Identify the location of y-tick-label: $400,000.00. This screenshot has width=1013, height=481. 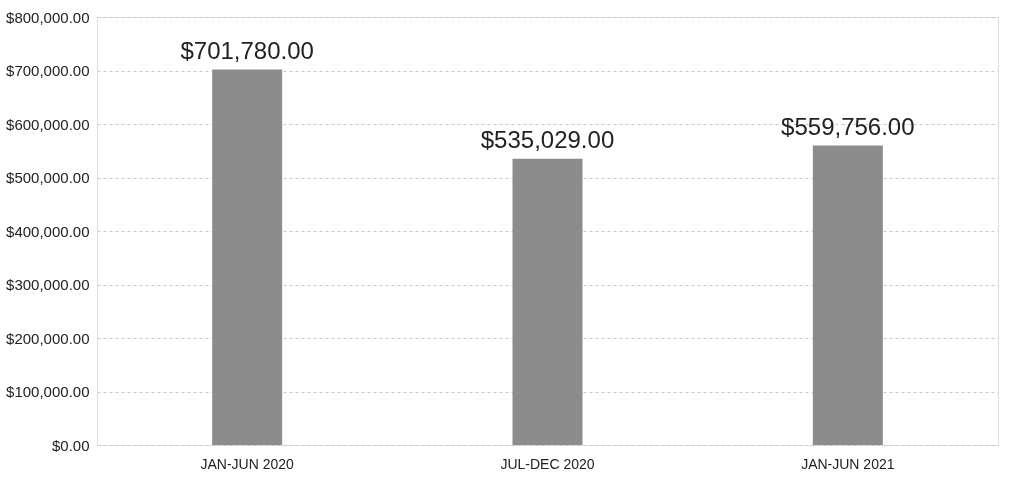
(48, 231).